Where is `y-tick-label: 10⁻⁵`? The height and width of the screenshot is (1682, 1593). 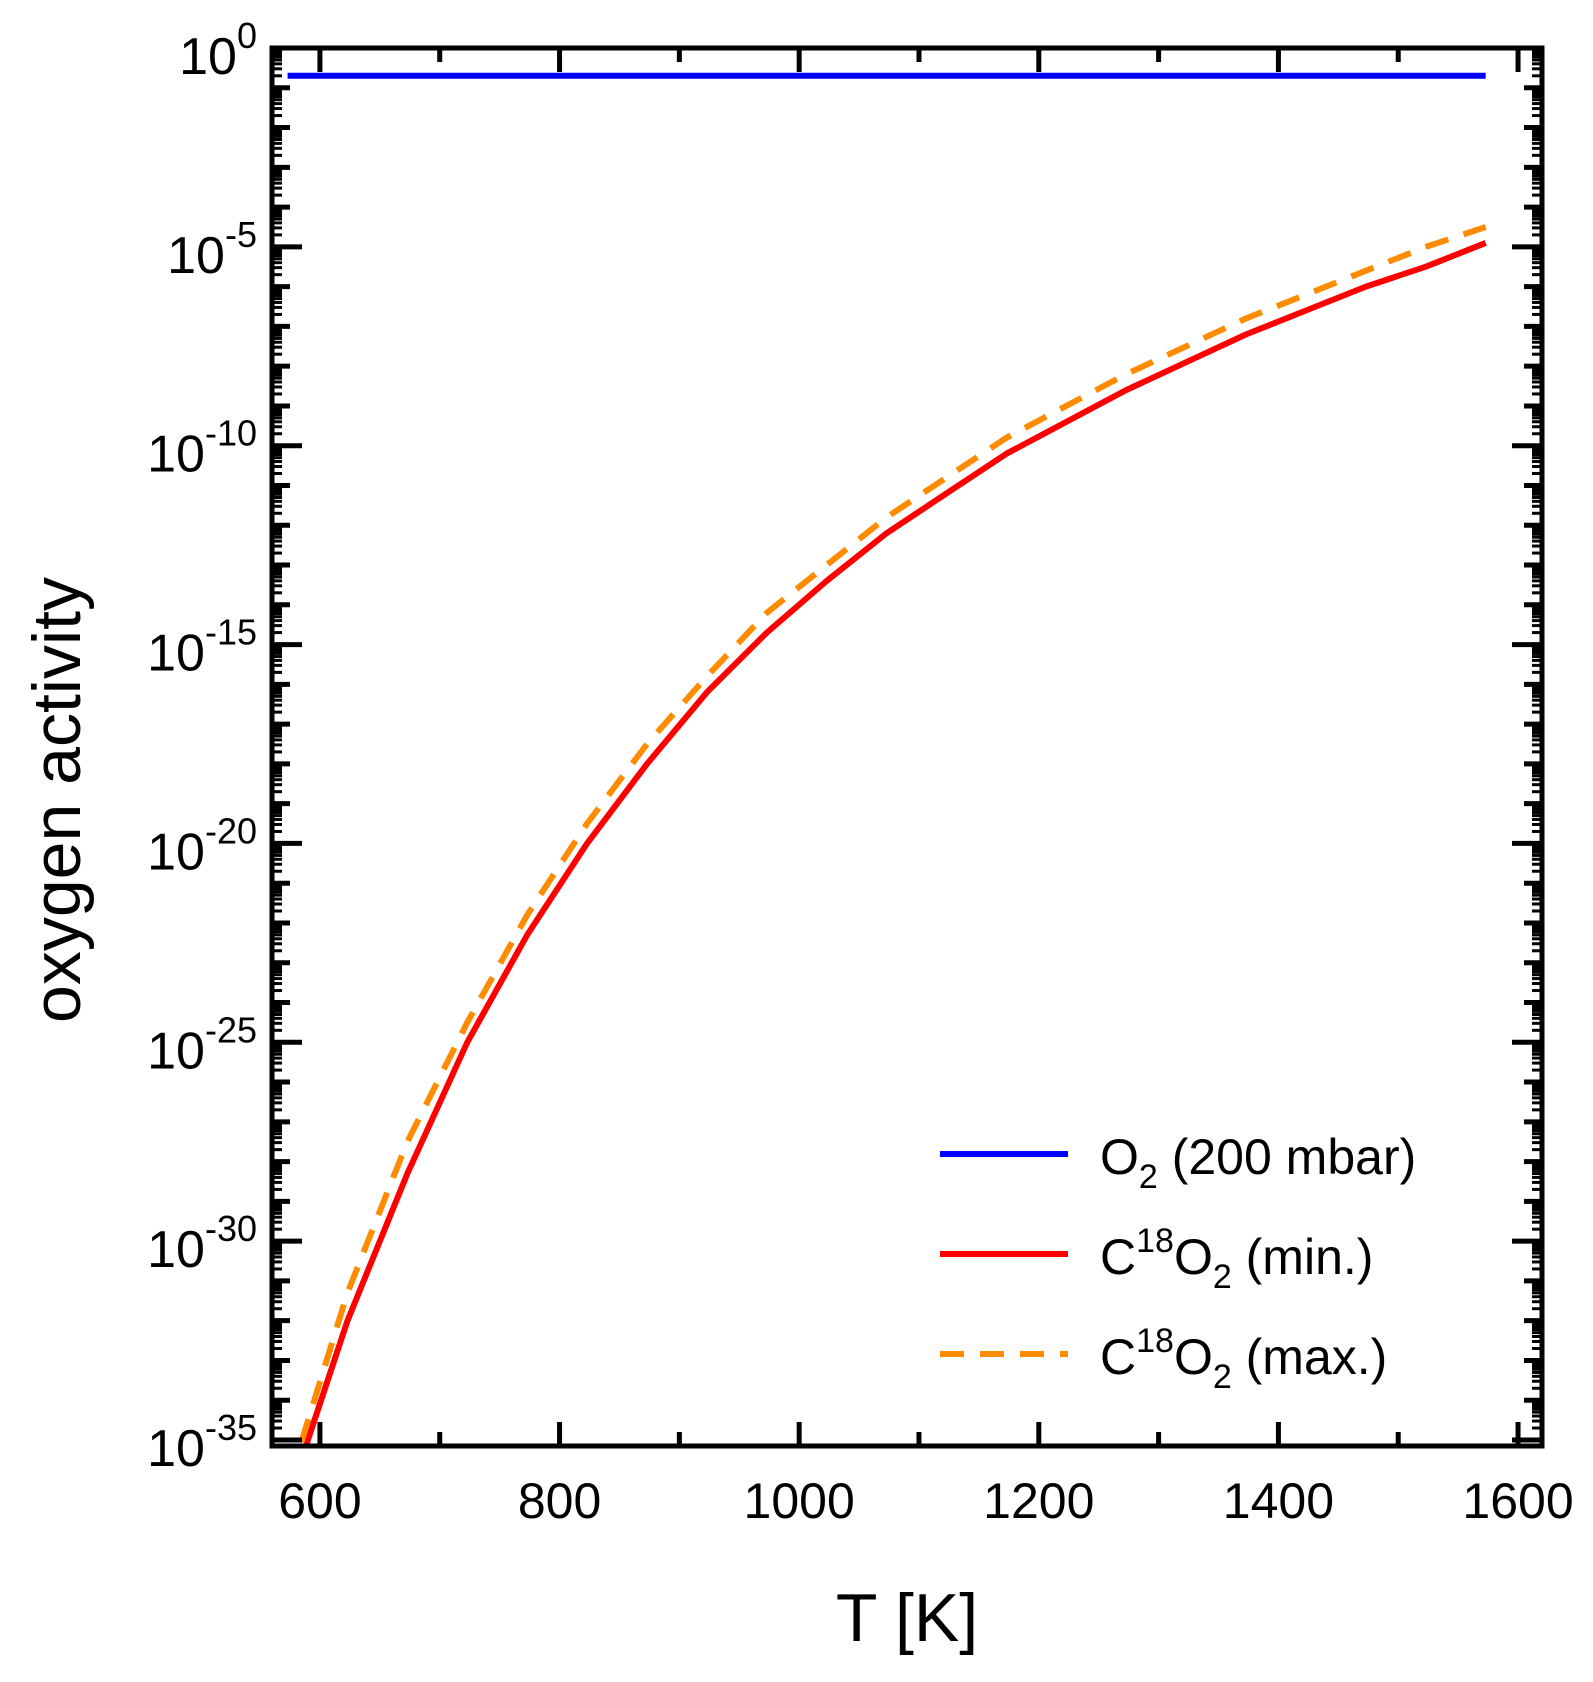
y-tick-label: 10⁻⁵ is located at coordinates (212, 249).